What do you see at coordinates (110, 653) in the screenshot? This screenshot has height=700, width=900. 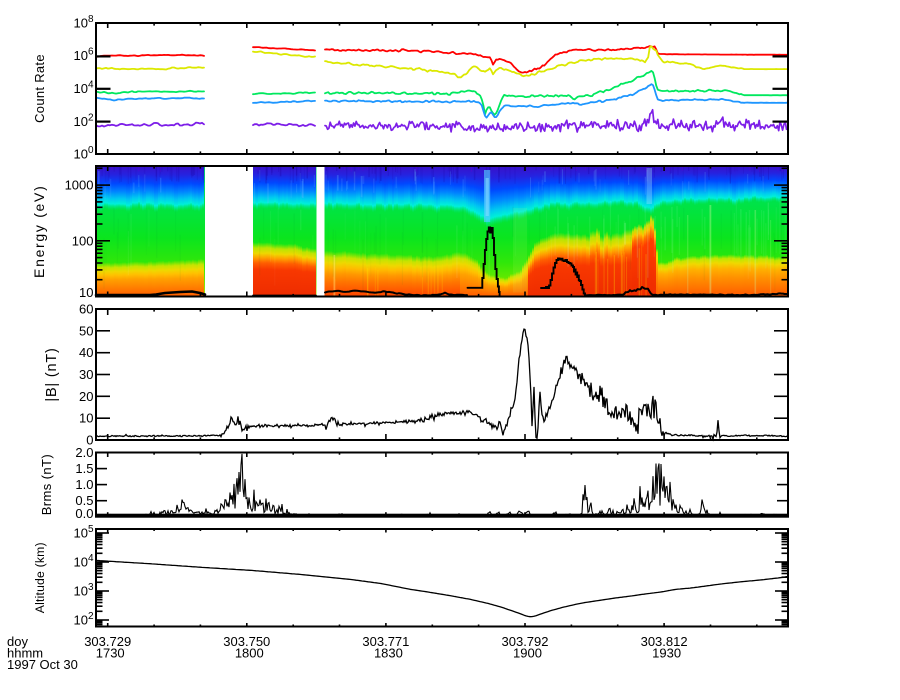 I see `svg-text: 1730` at bounding box center [110, 653].